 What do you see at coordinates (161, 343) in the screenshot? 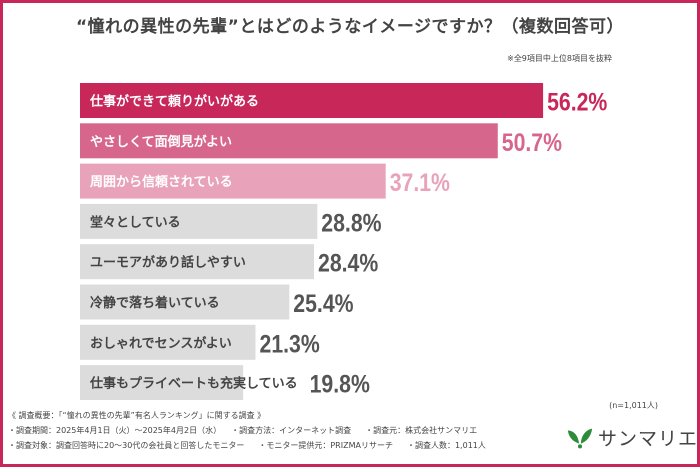
I see `bar-category-label: おしゃれでセンスがよい` at bounding box center [161, 343].